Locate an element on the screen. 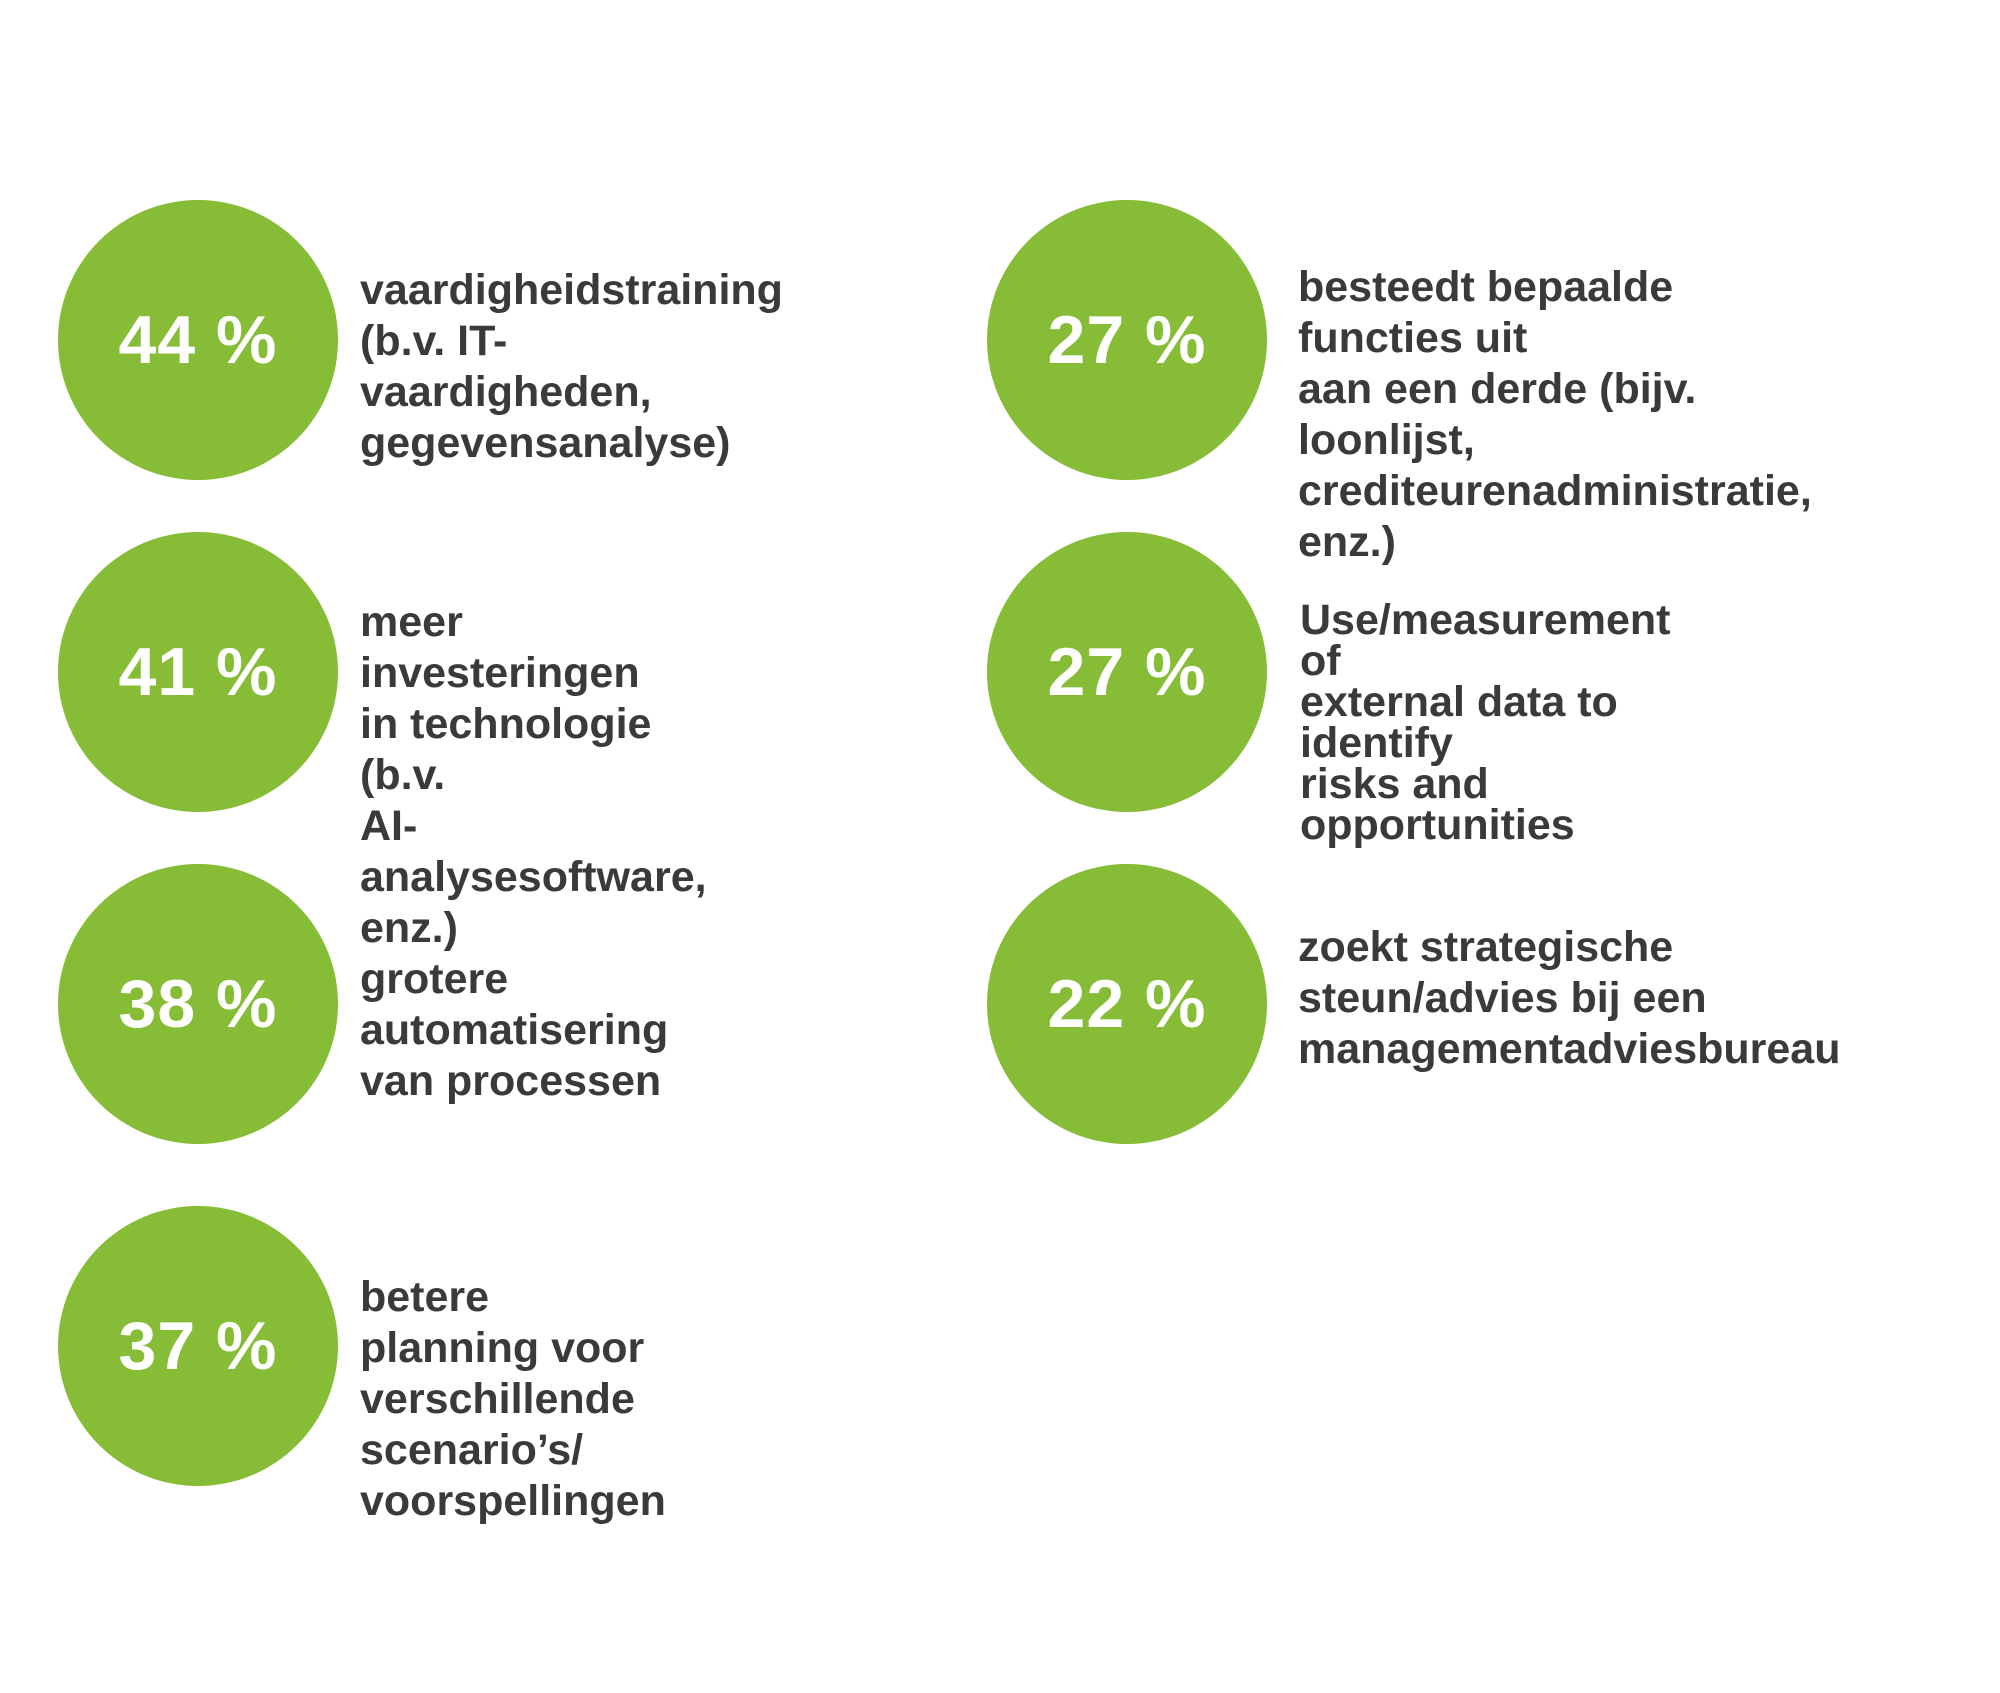 The height and width of the screenshot is (1693, 2000). stat-circle-management-consulting: 22 % is located at coordinates (1127, 1004).